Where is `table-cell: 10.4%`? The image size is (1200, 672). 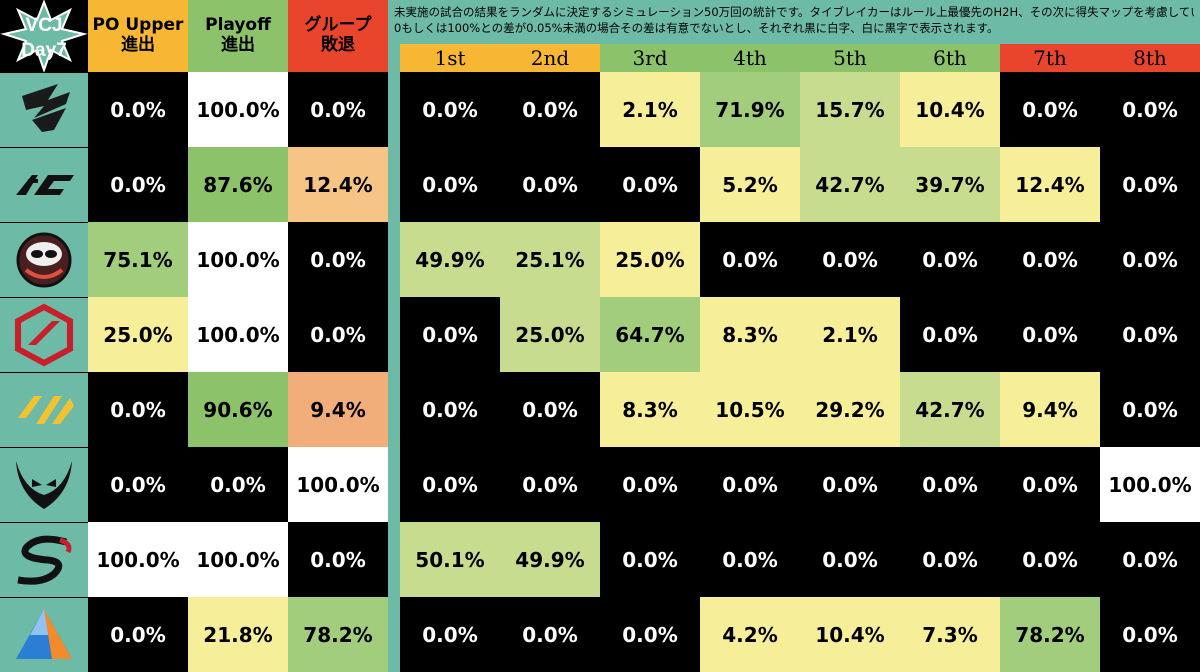 table-cell: 10.4% is located at coordinates (850, 634).